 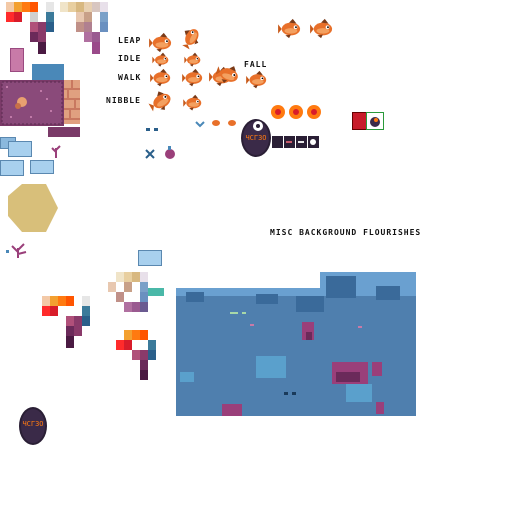 What do you see at coordinates (256, 64) in the screenshot?
I see `label-fall: FALL` at bounding box center [256, 64].